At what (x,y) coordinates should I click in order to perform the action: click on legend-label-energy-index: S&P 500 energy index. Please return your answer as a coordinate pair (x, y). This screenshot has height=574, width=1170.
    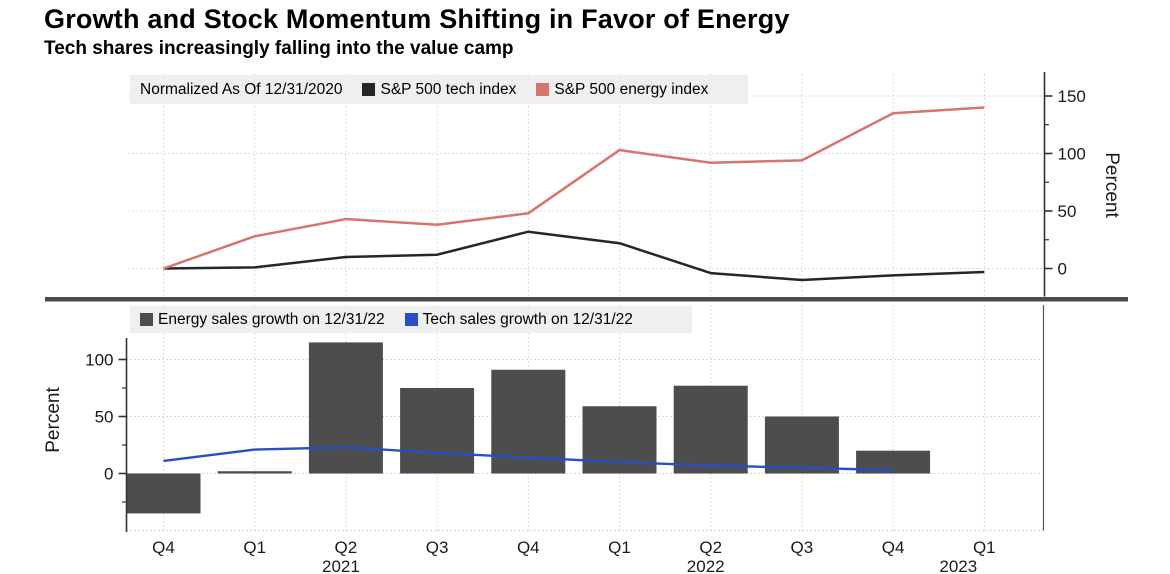
    Looking at the image, I should click on (631, 89).